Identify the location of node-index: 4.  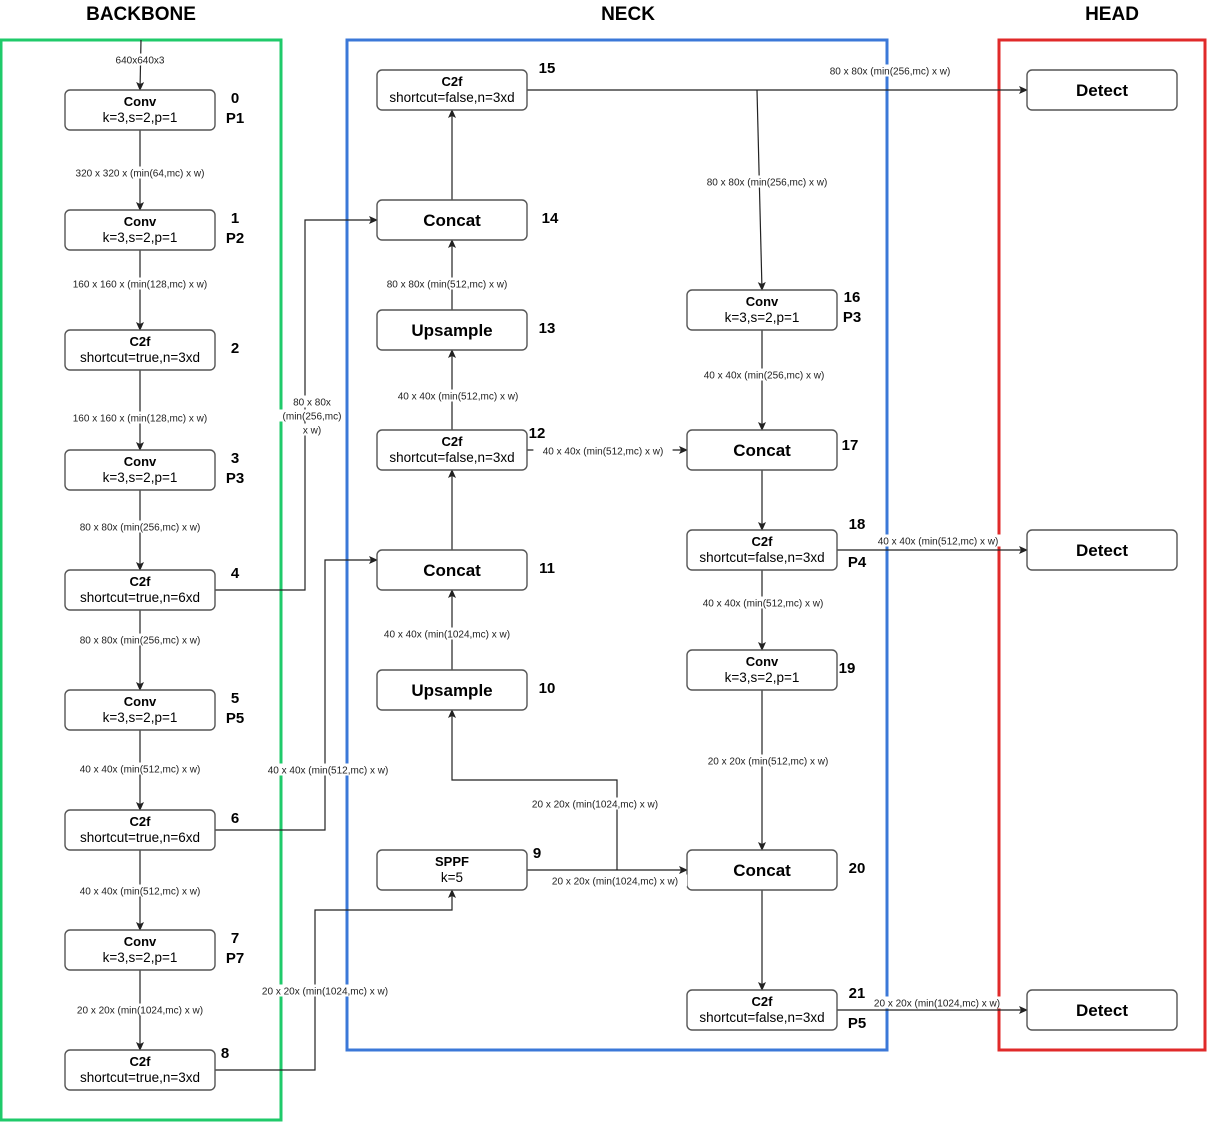
(235, 573).